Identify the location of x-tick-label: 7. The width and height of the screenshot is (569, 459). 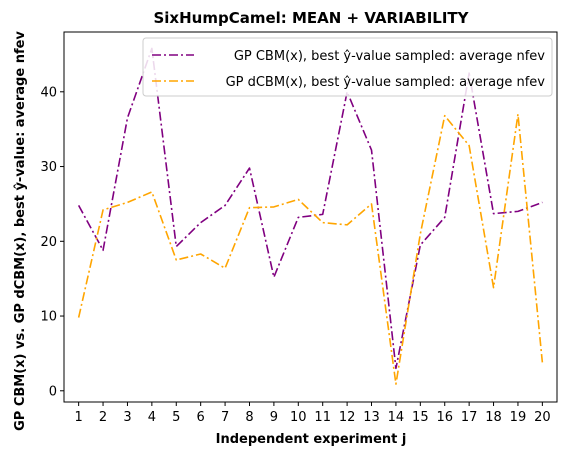
(225, 417).